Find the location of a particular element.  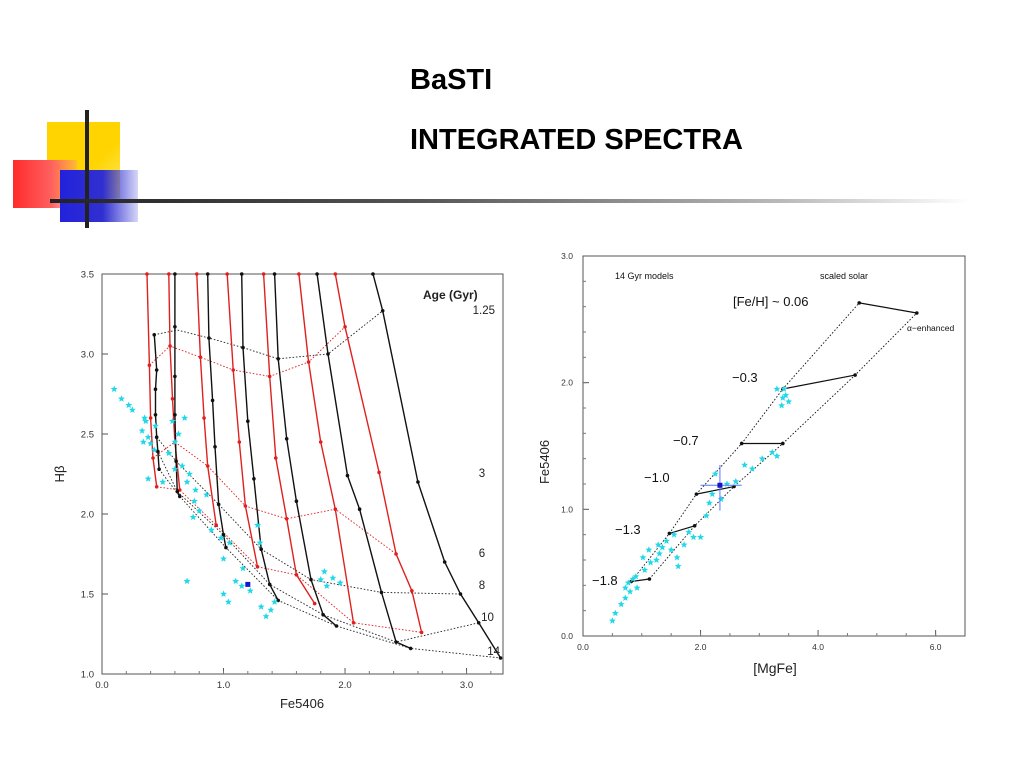

feh-label: −1.8 is located at coordinates (605, 580).